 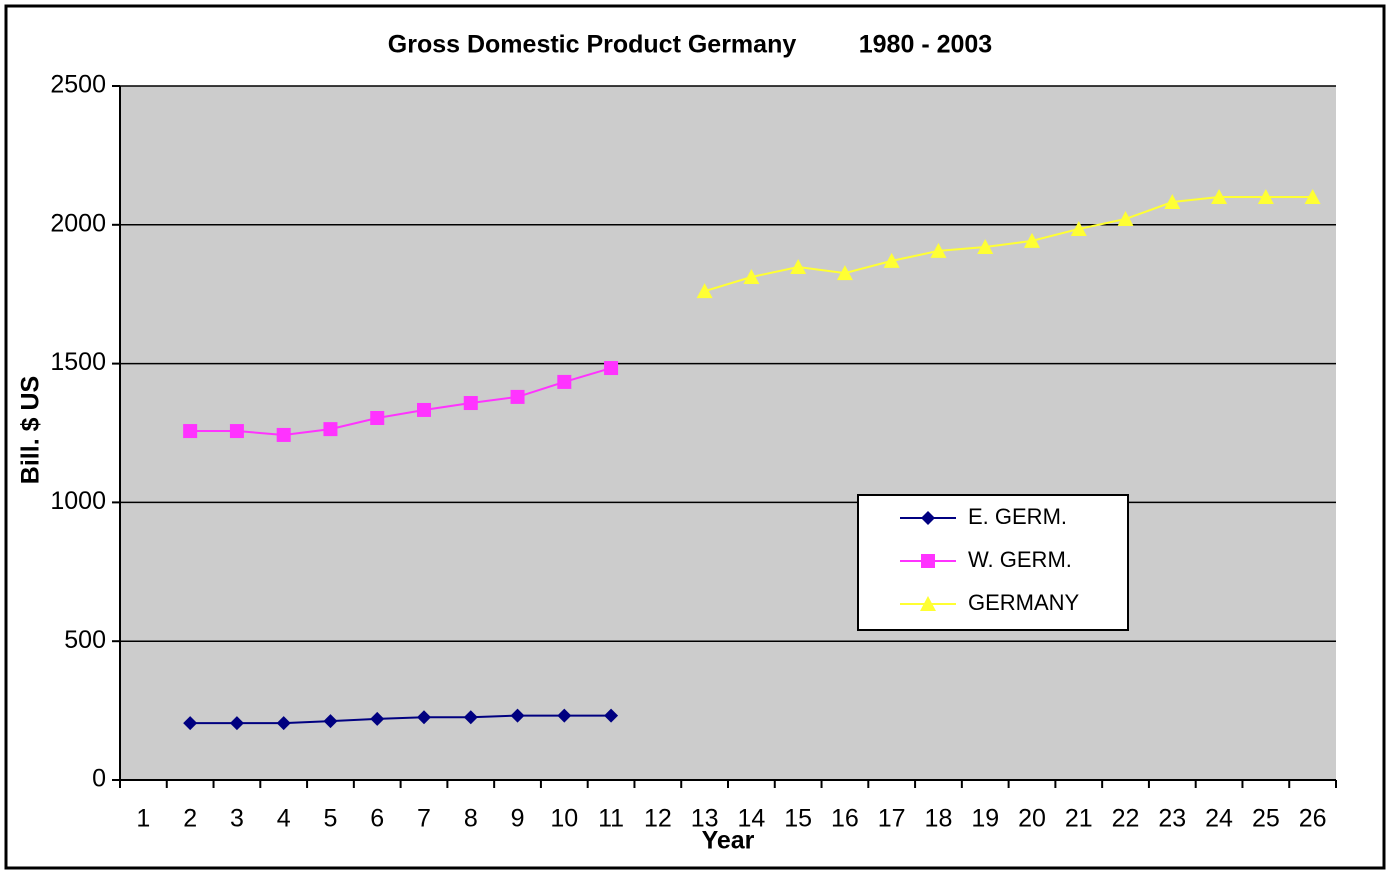 What do you see at coordinates (85, 640) in the screenshot?
I see `y-tick-label: 500` at bounding box center [85, 640].